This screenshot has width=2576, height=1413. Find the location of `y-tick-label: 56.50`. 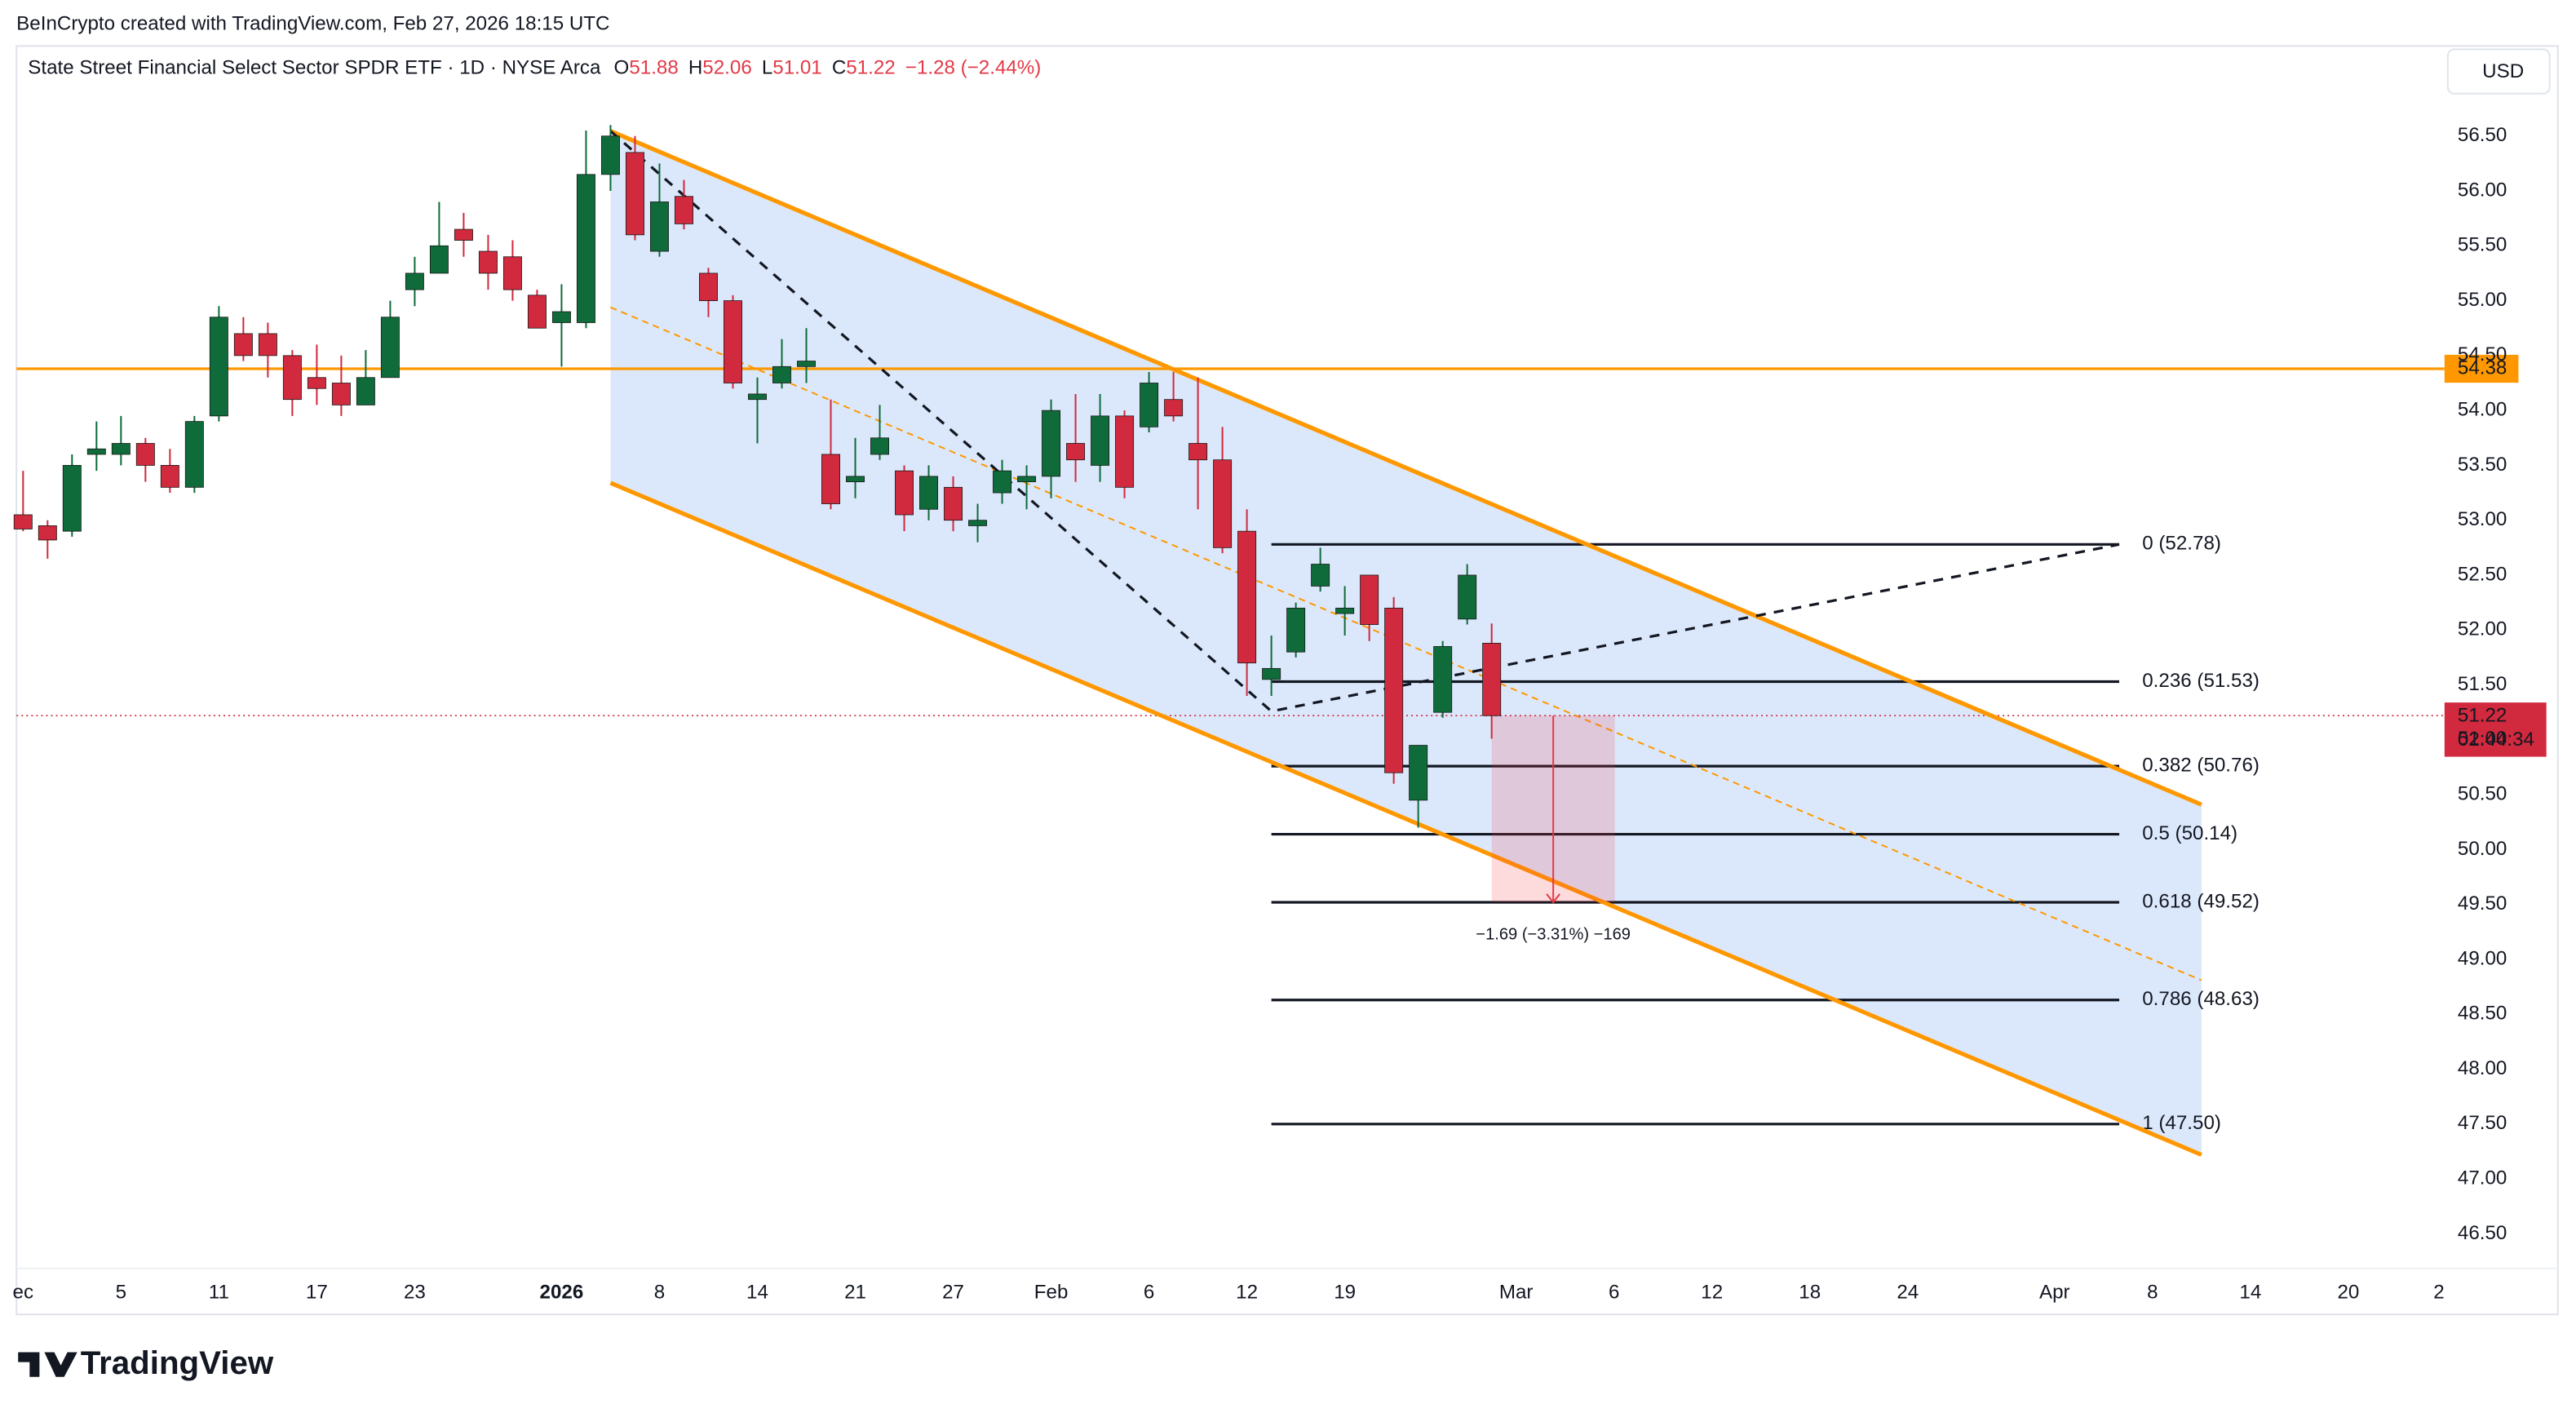

y-tick-label: 56.50 is located at coordinates (2482, 135).